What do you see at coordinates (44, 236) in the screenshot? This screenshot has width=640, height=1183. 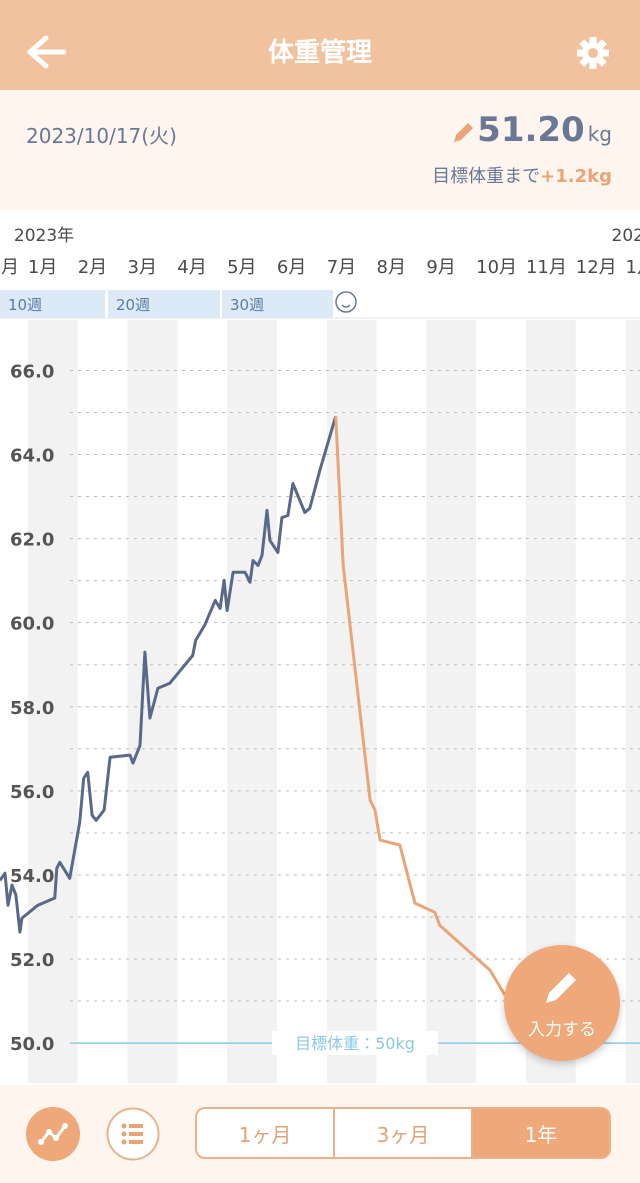 I see `year-label: 2023年` at bounding box center [44, 236].